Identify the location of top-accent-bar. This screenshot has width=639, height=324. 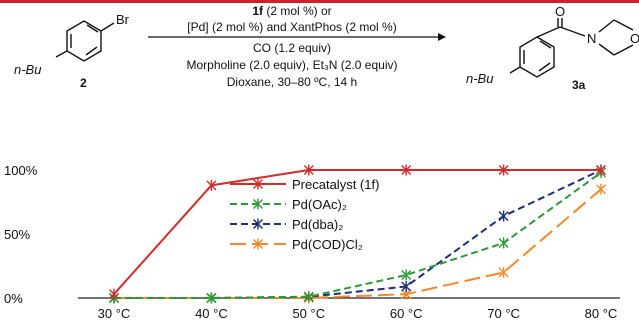
(319, 1).